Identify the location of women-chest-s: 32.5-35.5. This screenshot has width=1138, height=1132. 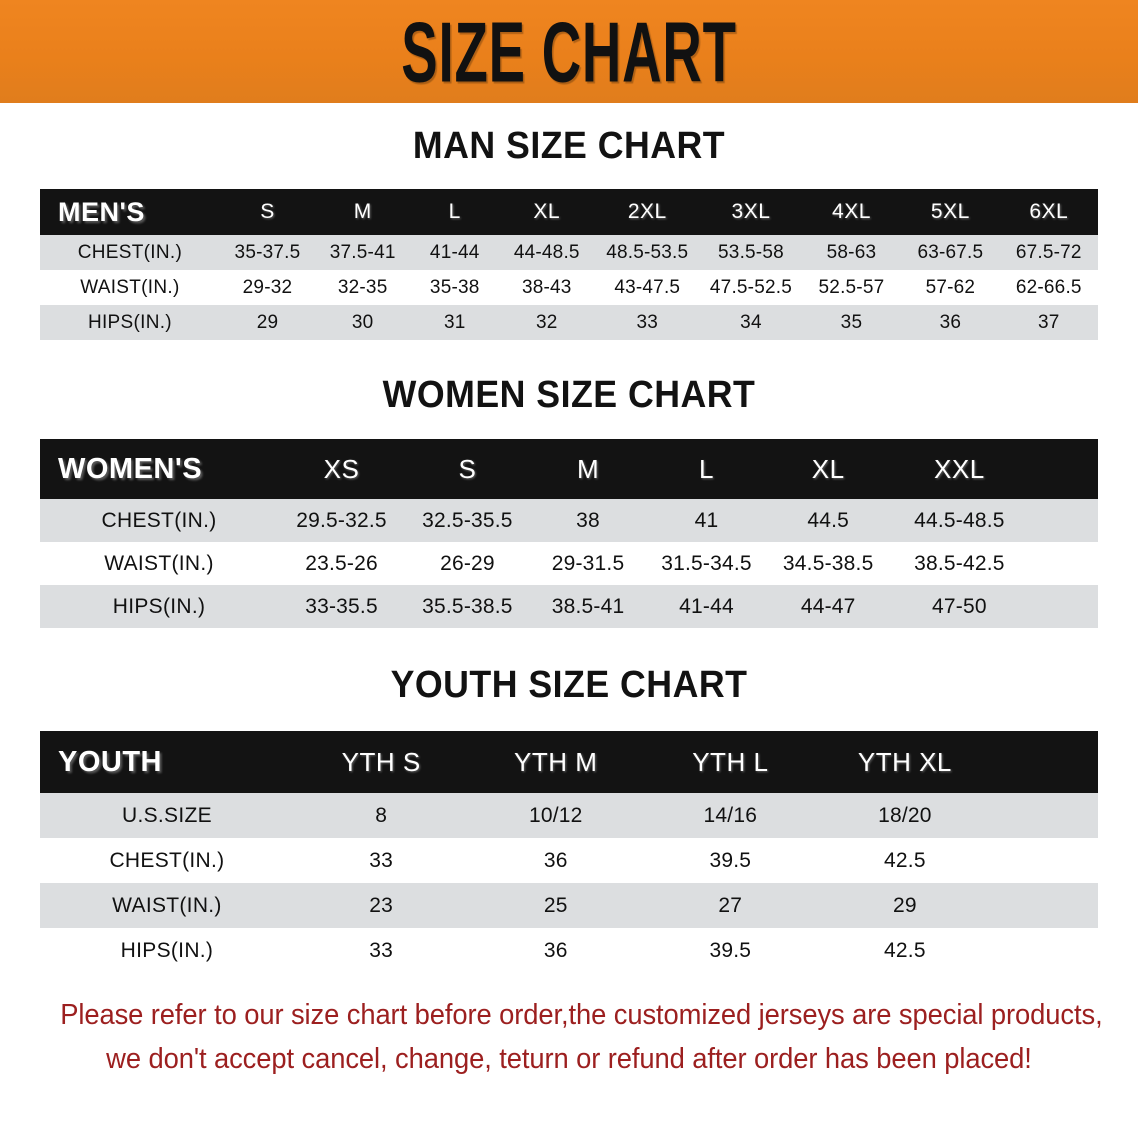
(467, 520).